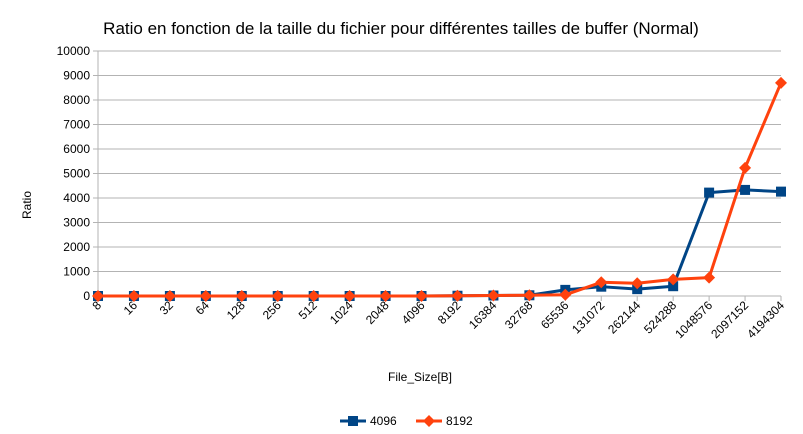  I want to click on x-tick-label: 32768, so click(519, 315).